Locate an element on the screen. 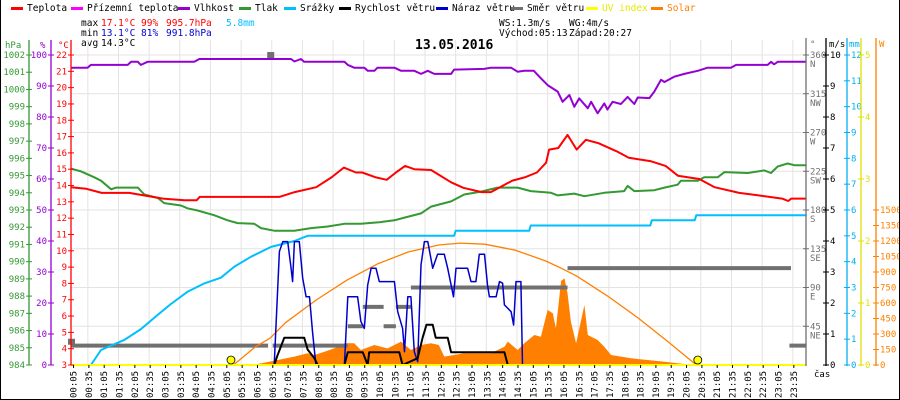 This screenshot has width=900, height=400. chart-title: 13.05.2016 is located at coordinates (454, 45).